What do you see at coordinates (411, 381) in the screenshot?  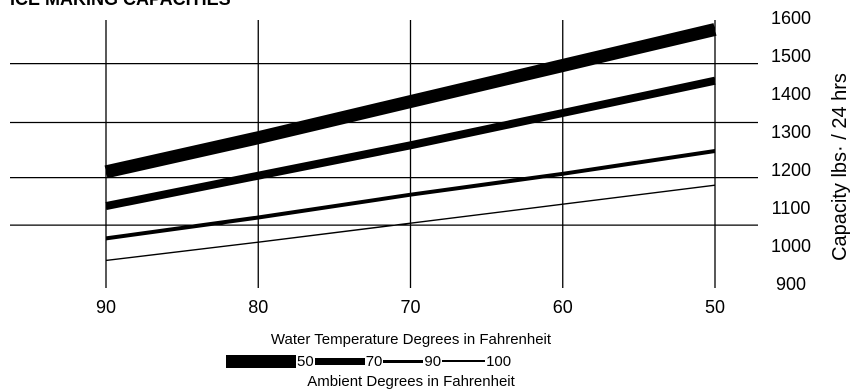 I see `legend-title: Ambient Degrees in Fahrenheit` at bounding box center [411, 381].